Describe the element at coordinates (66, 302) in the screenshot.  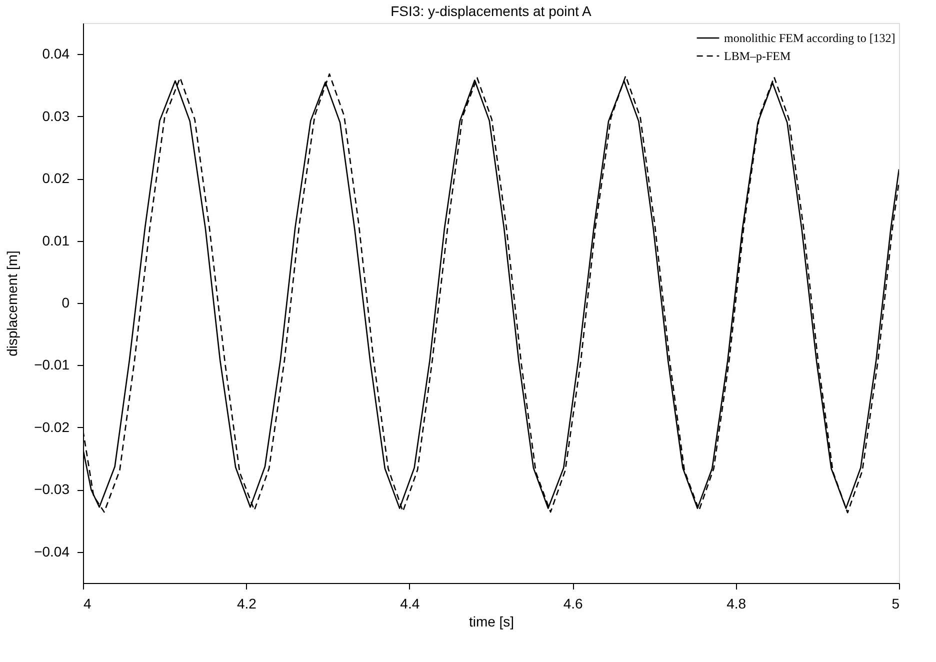
I see `y-tick-label: 0` at that location.